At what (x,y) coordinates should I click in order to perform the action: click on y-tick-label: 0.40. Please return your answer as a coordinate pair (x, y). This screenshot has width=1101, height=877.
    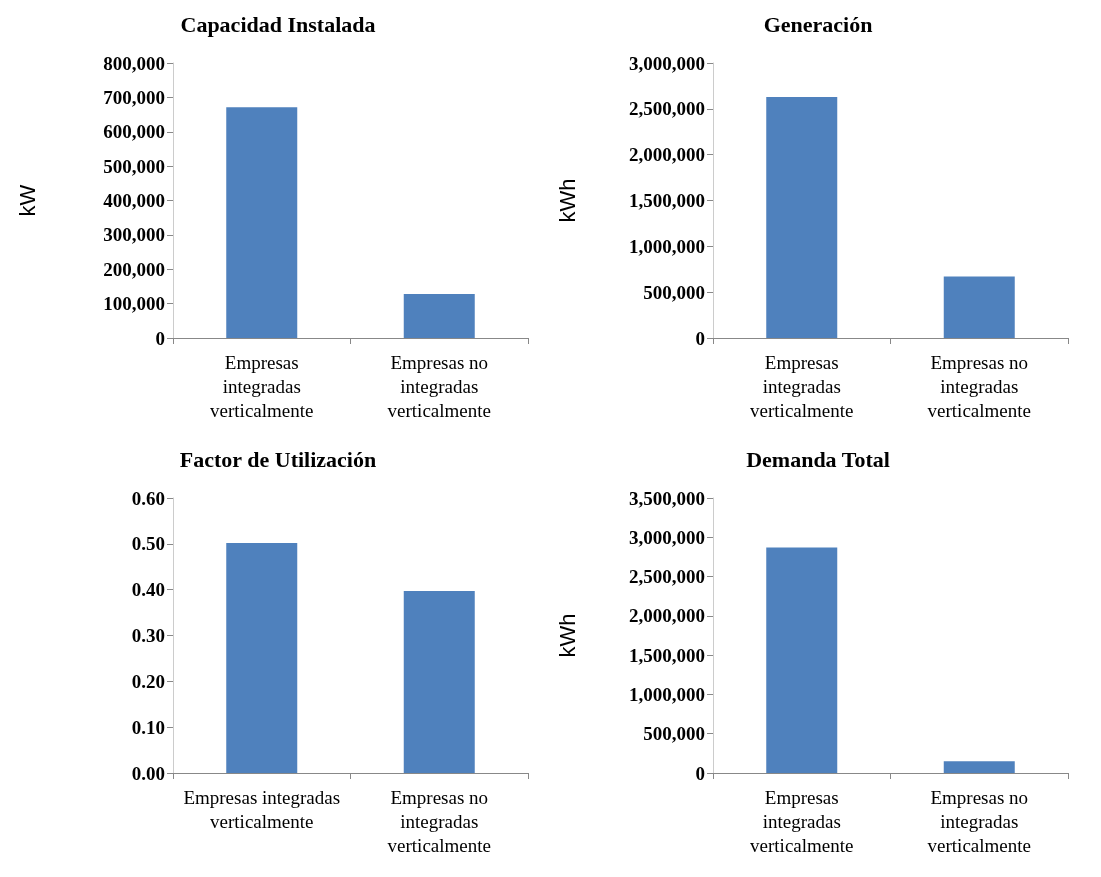
    Looking at the image, I should click on (148, 590).